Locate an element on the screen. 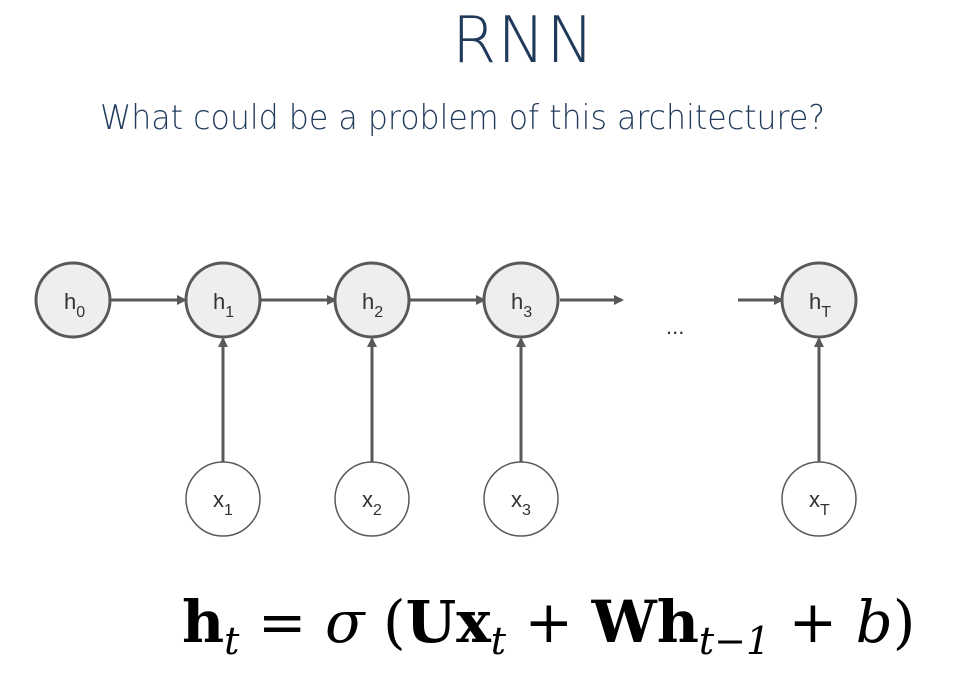 Image resolution: width=957 pixels, height=673 pixels. formula-h: h is located at coordinates (677, 622).